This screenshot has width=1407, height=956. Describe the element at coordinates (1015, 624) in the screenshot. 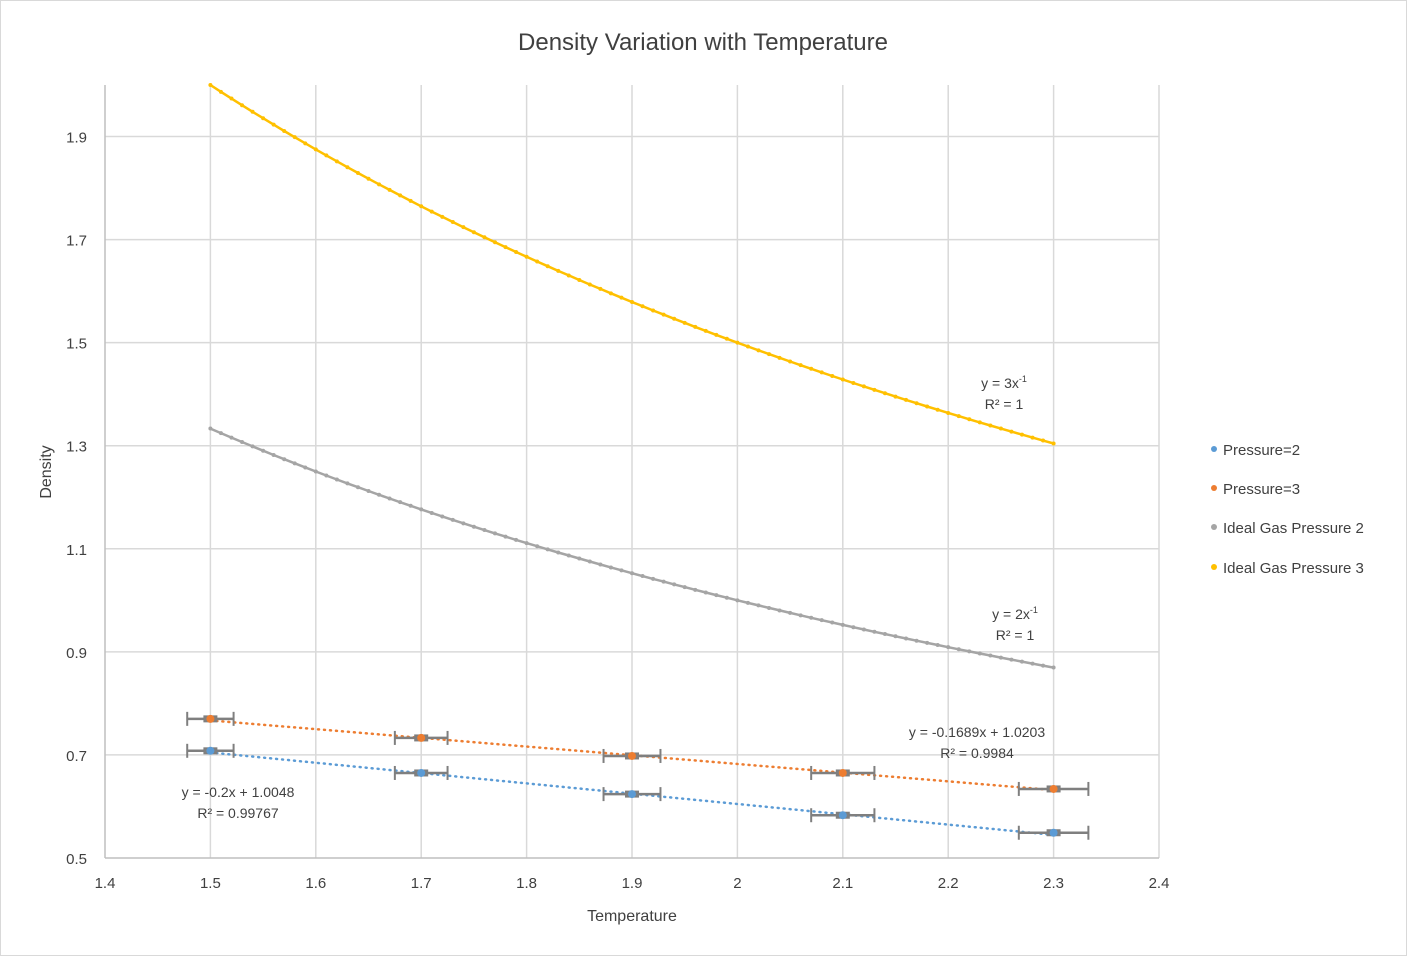

I see `annotation-ideal-2: y = 2x-1 R² = 1` at that location.